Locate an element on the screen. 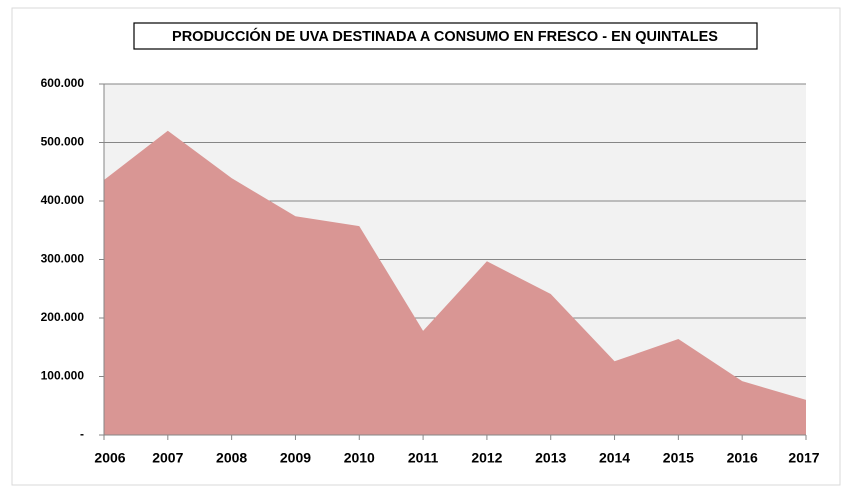 This screenshot has width=848, height=493. x-tick-label: 2008 is located at coordinates (231, 458).